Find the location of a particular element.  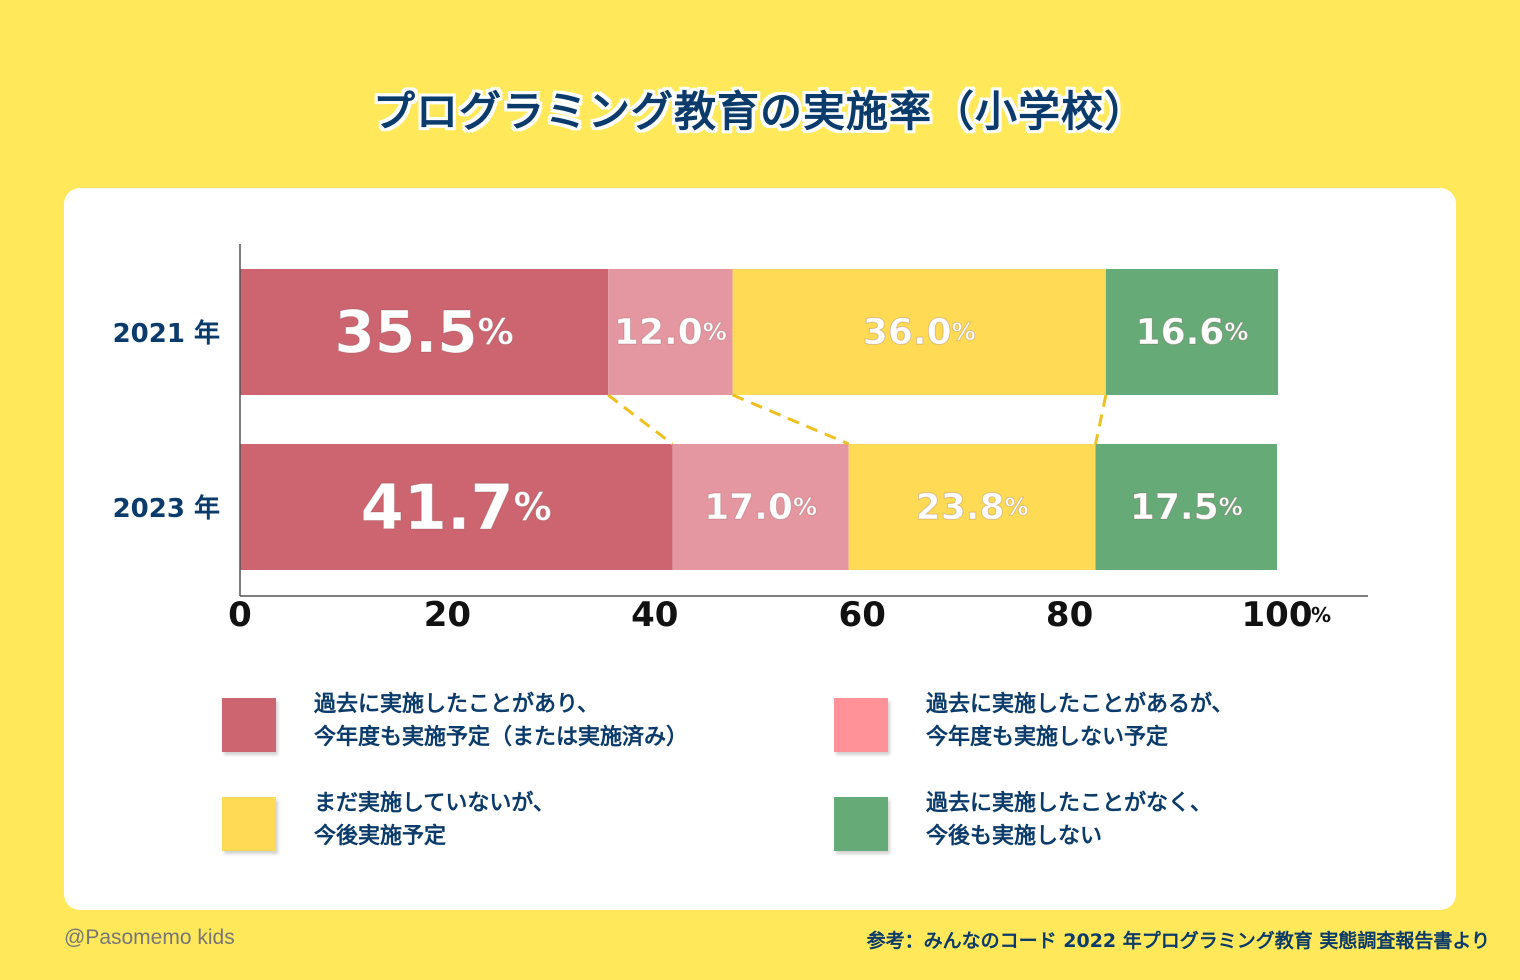

legend-label-3-line1: まだ実施していないが、 is located at coordinates (434, 803).